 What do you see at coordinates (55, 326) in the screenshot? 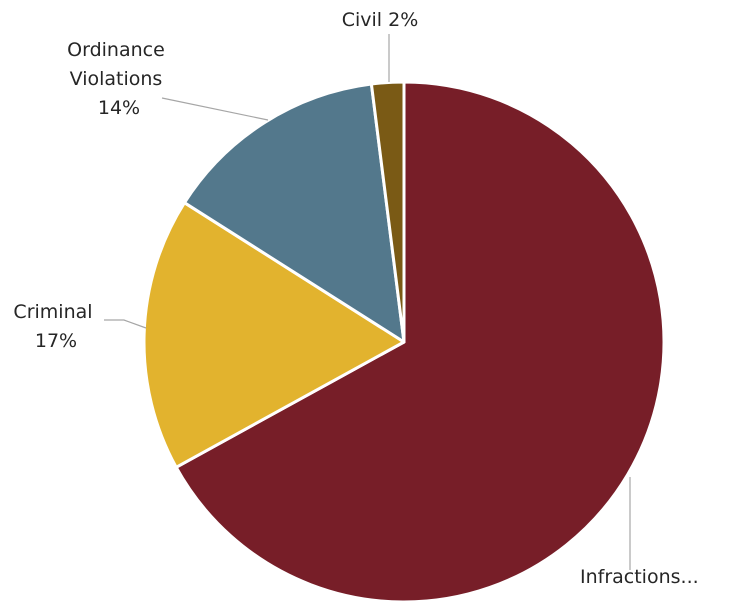
I see `data-label-criminal: Criminal 17%` at bounding box center [55, 326].